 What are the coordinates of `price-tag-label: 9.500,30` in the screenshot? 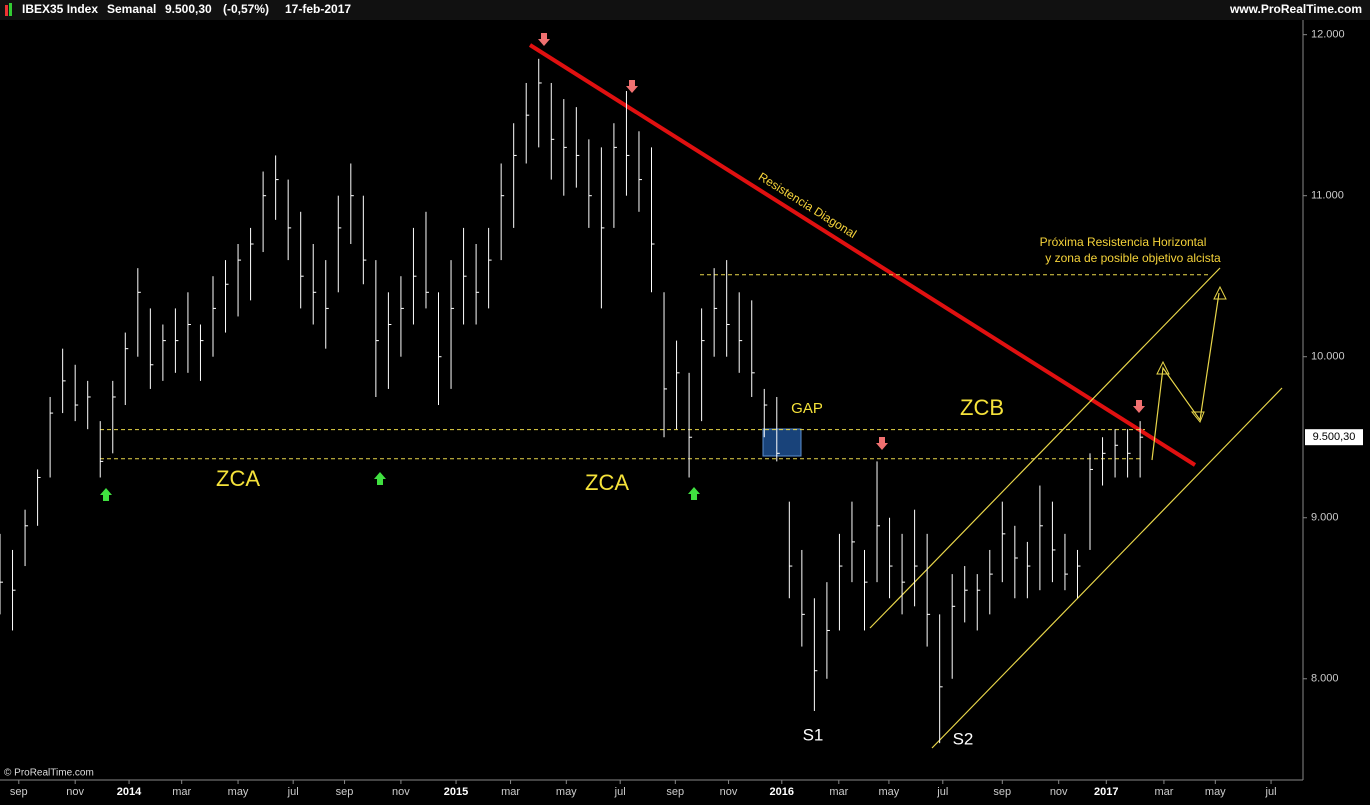 It's located at (1334, 437).